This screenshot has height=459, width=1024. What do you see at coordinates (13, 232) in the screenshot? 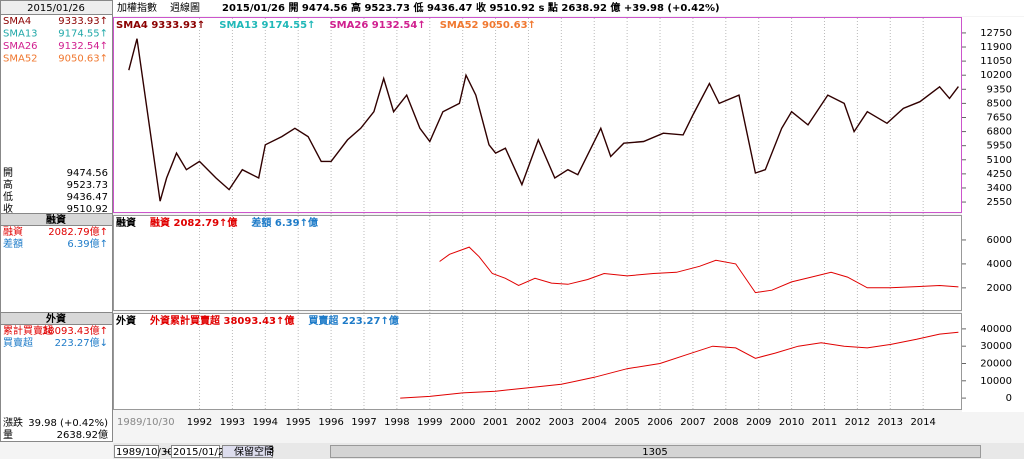
I see `margin-label: 融資` at bounding box center [13, 232].